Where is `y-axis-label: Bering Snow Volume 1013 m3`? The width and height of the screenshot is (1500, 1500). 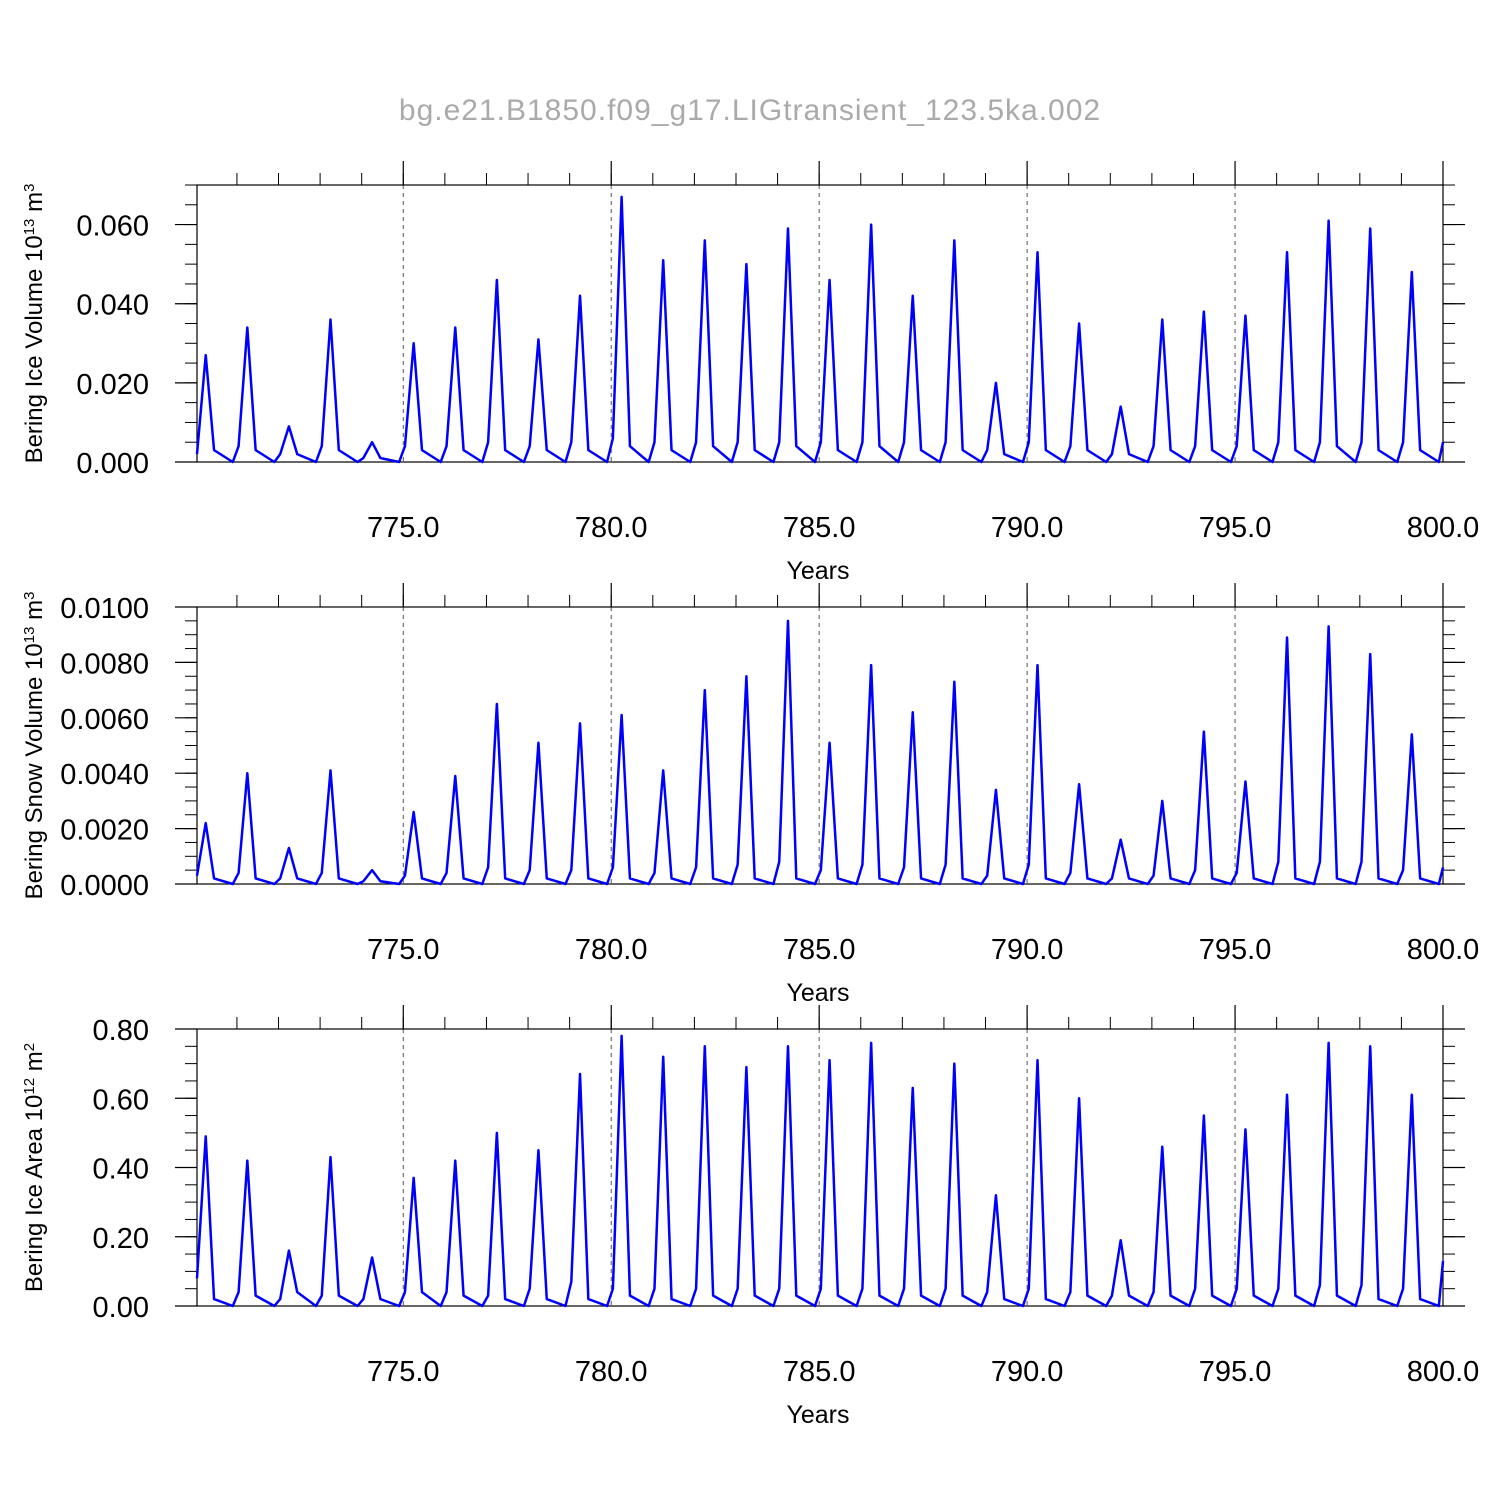 y-axis-label: Bering Snow Volume 1013 m3 is located at coordinates (35, 746).